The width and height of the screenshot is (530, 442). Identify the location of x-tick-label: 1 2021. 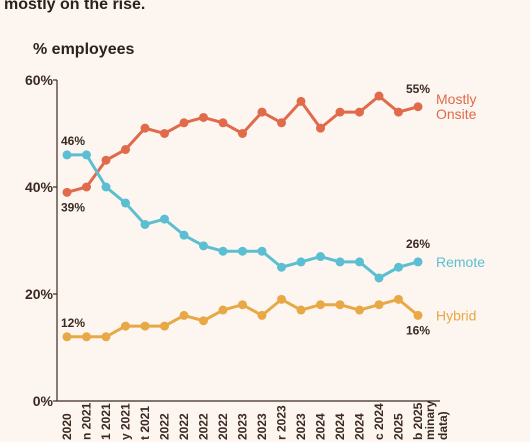
(106, 421).